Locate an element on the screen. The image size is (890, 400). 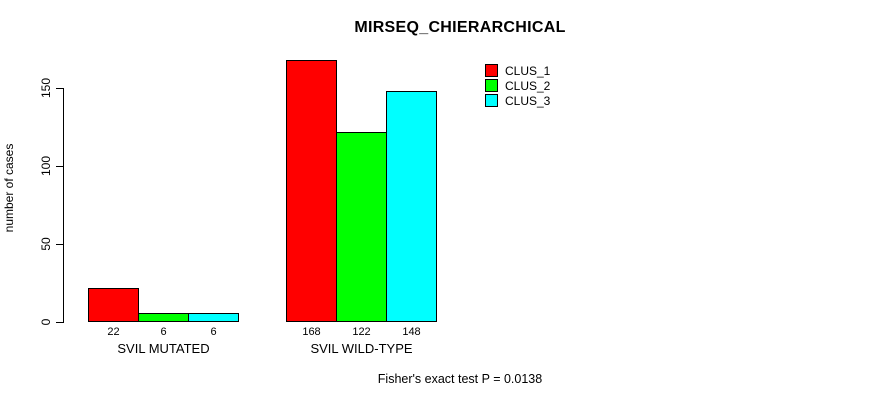
legend-item-clus1: CLUS_1 is located at coordinates (518, 70).